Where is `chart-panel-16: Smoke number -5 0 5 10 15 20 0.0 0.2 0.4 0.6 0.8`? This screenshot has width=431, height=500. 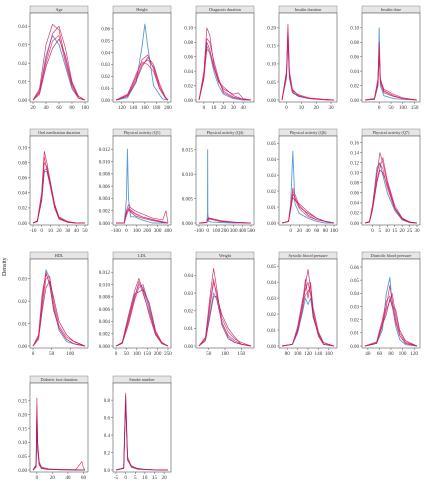
chart-panel-16: Smoke number -5 0 5 10 15 20 0.0 0.2 0.4 0.6 0.8 is located at coordinates (138, 428).